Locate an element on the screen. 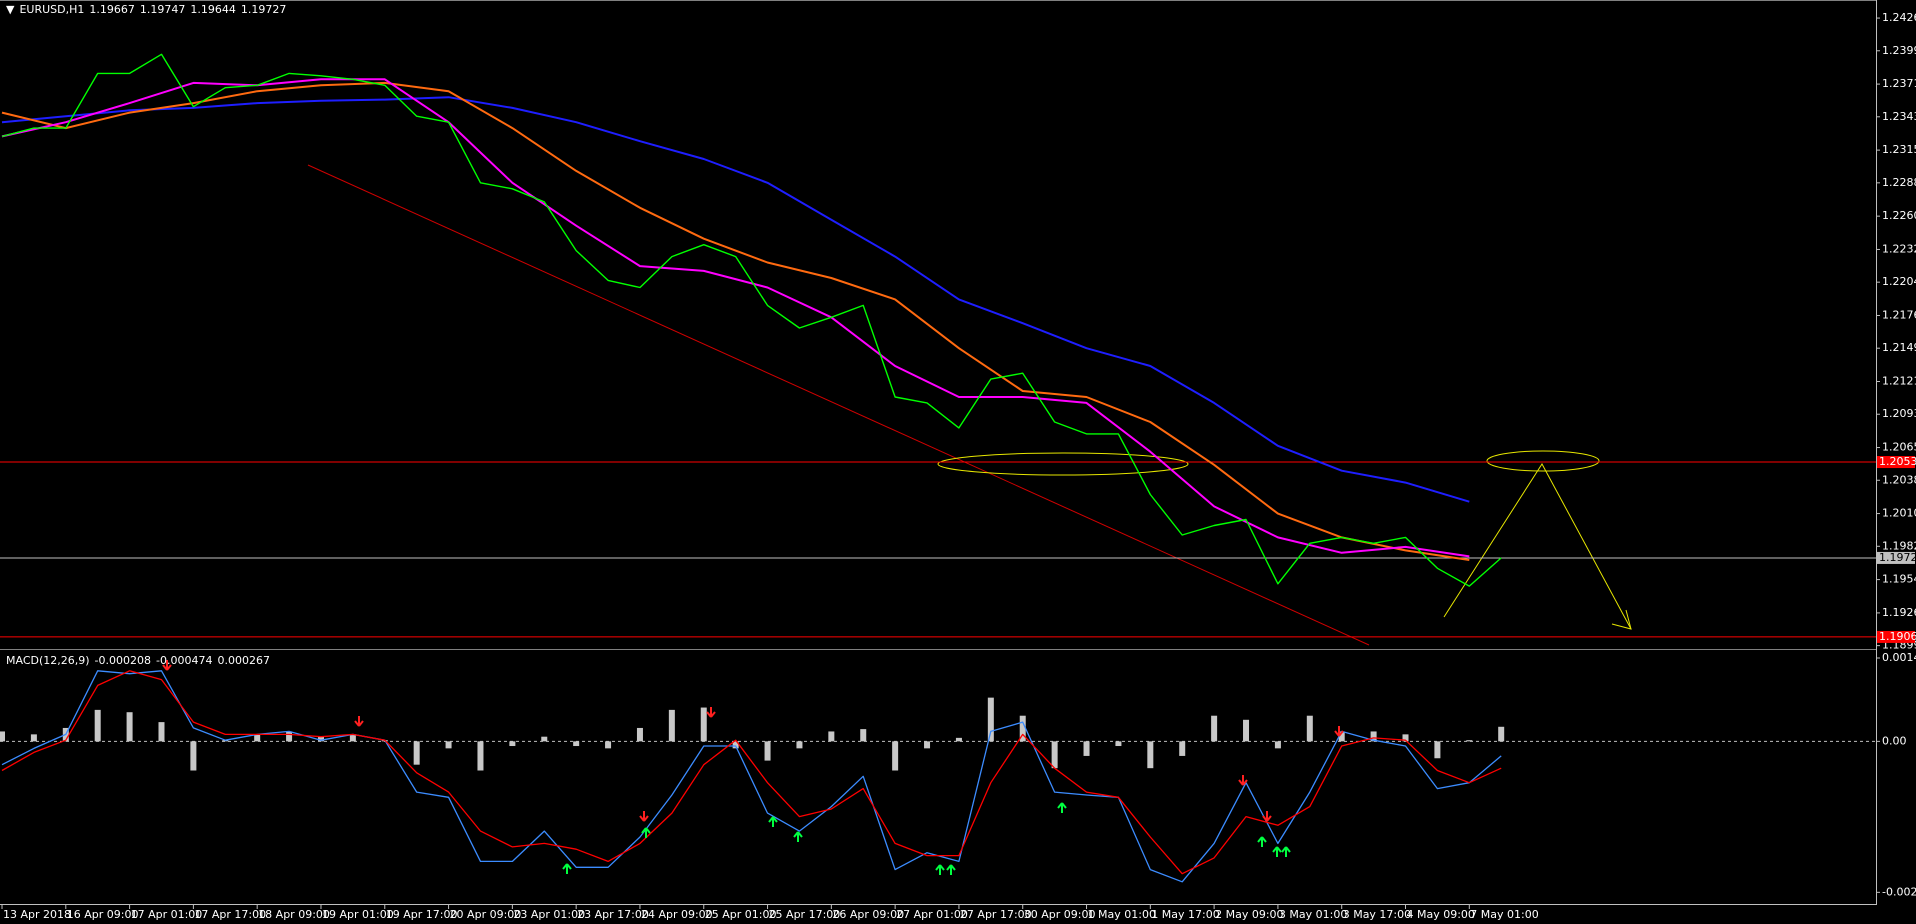 The image size is (1916, 924). x-tick-label: 20 Apr 09:00 is located at coordinates (486, 914).